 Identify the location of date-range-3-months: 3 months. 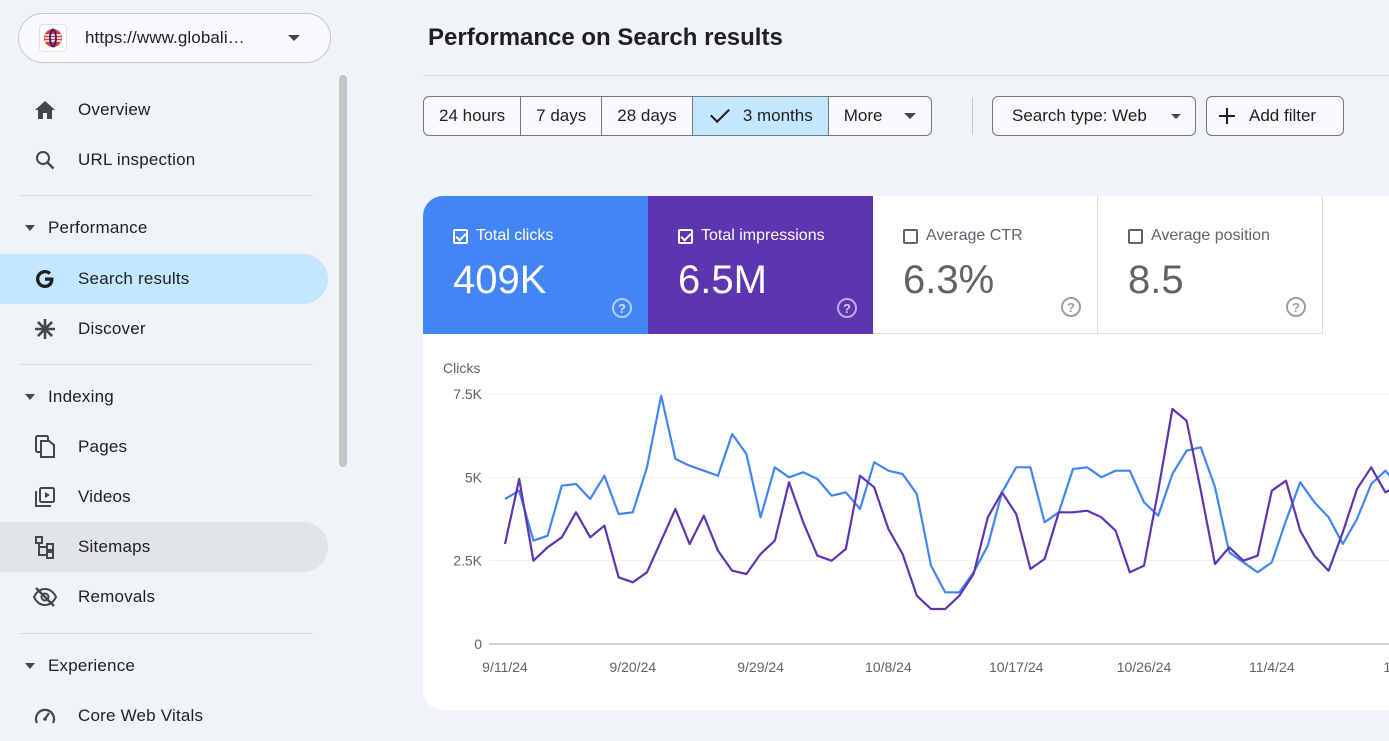
(760, 116).